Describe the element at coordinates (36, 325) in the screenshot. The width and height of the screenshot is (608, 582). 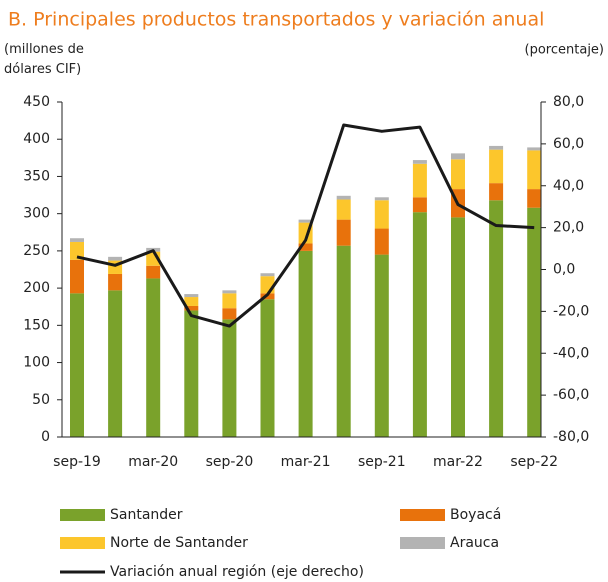
I see `y-tick-label: 150` at that location.